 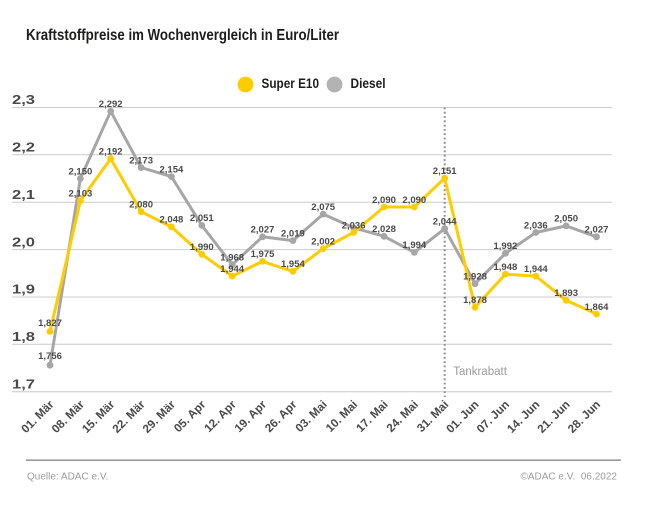 I want to click on svg-text: 2,002, so click(x=323, y=241).